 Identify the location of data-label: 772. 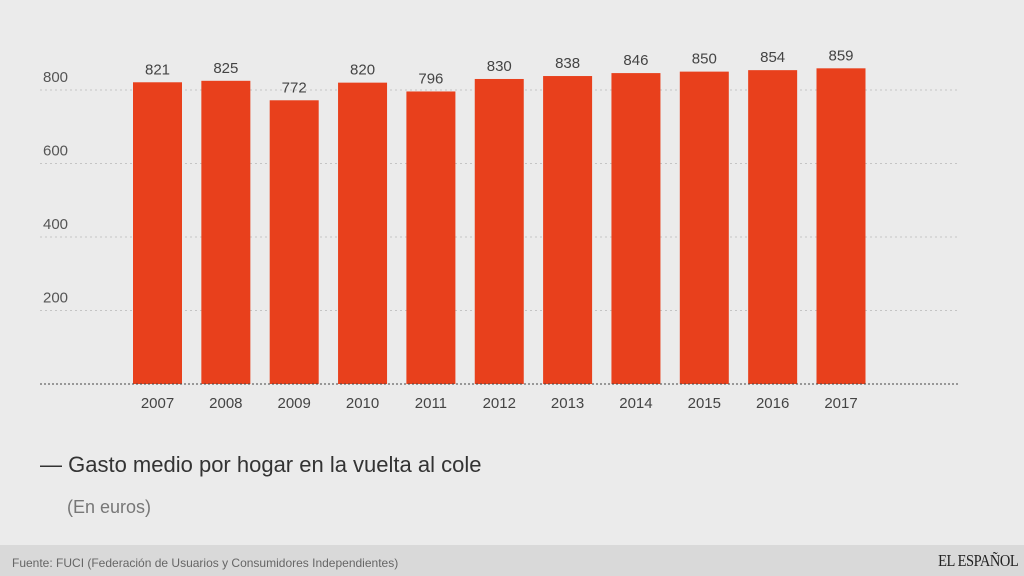
(294, 87).